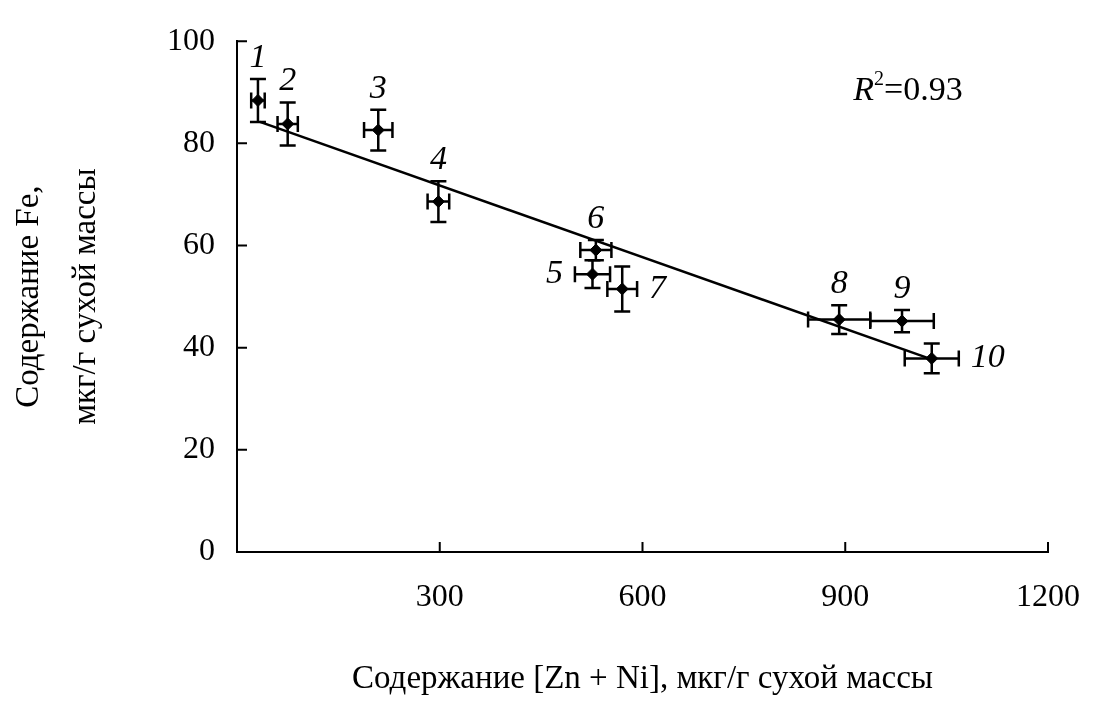 The height and width of the screenshot is (703, 1106). What do you see at coordinates (199, 447) in the screenshot?
I see `y-tick-label: 20` at bounding box center [199, 447].